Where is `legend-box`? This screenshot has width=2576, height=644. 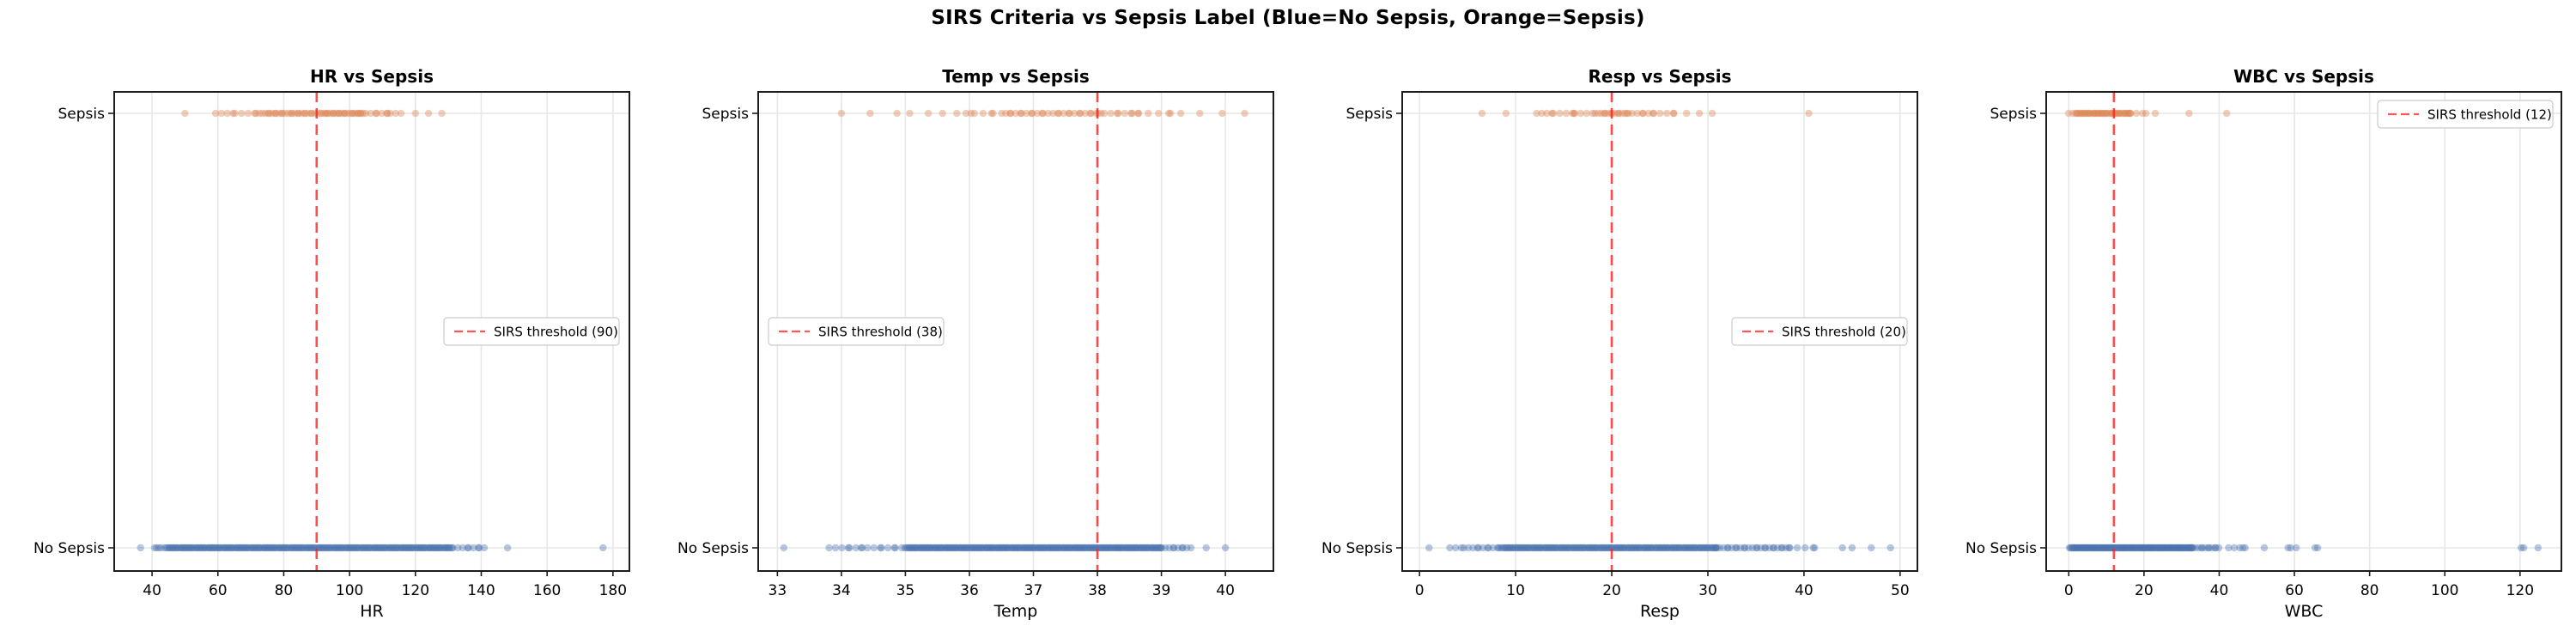 legend-box is located at coordinates (856, 332).